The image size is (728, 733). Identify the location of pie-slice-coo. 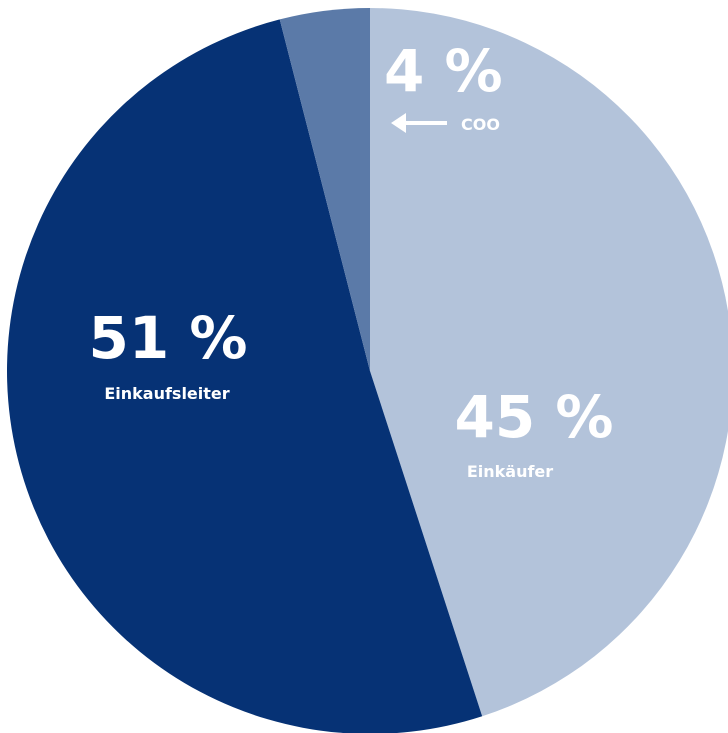
(324, 189).